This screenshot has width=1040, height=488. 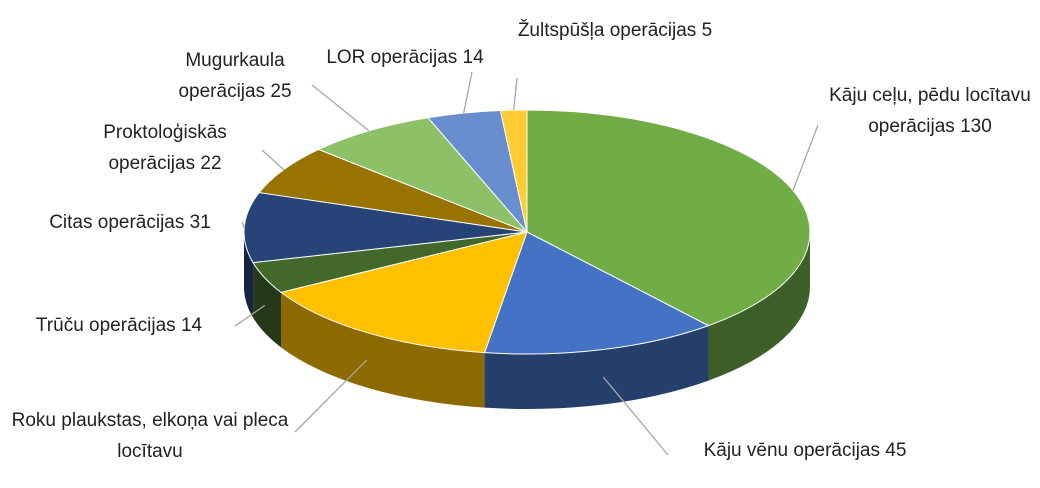 I want to click on label-category: Žultspūšļa operācijas, so click(x=607, y=30).